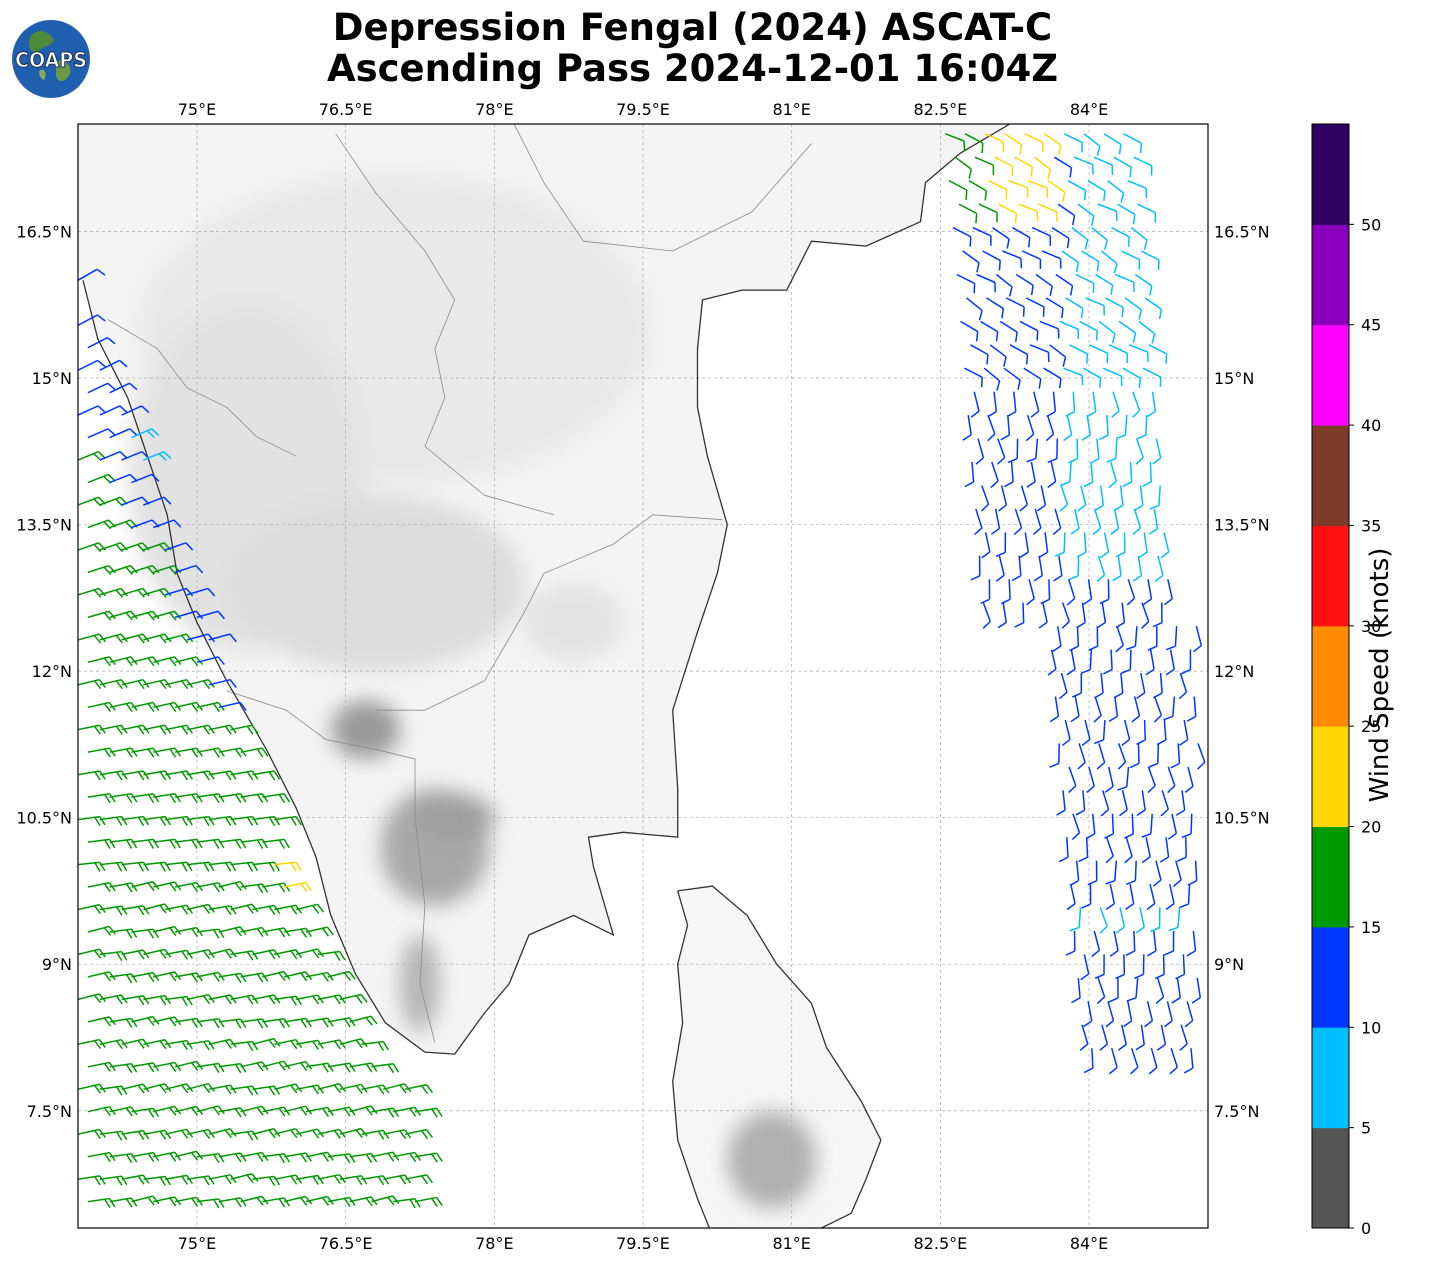 This screenshot has height=1264, width=1448. I want to click on colorbar-tick-label: 30, so click(1371, 626).